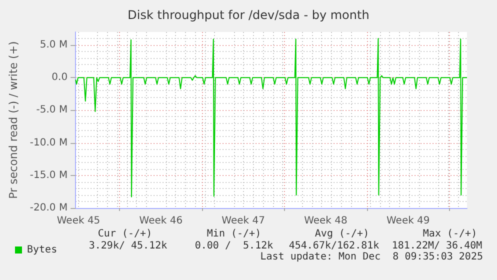  What do you see at coordinates (234, 234) in the screenshot?
I see `text: Min (-/+)` at bounding box center [234, 234].